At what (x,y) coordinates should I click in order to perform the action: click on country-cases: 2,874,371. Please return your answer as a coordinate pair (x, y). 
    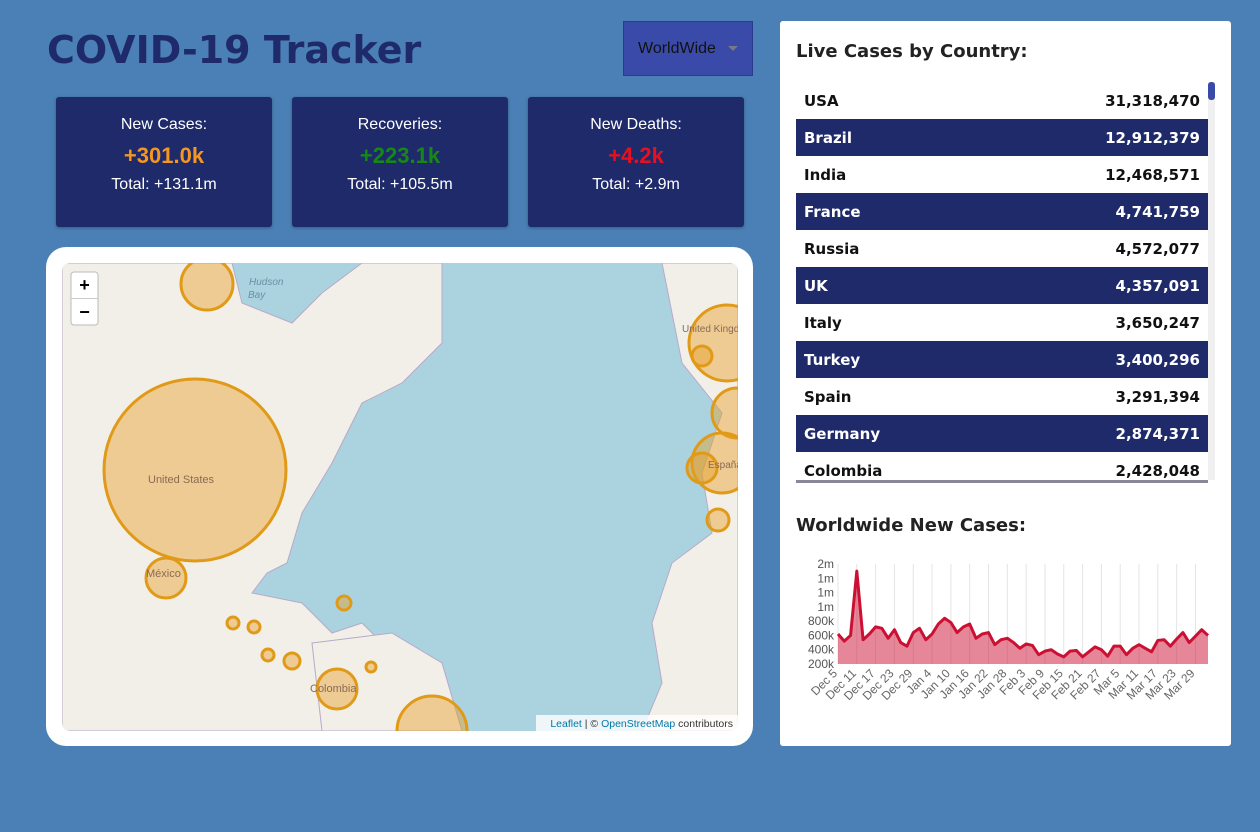
    Looking at the image, I should click on (1157, 433).